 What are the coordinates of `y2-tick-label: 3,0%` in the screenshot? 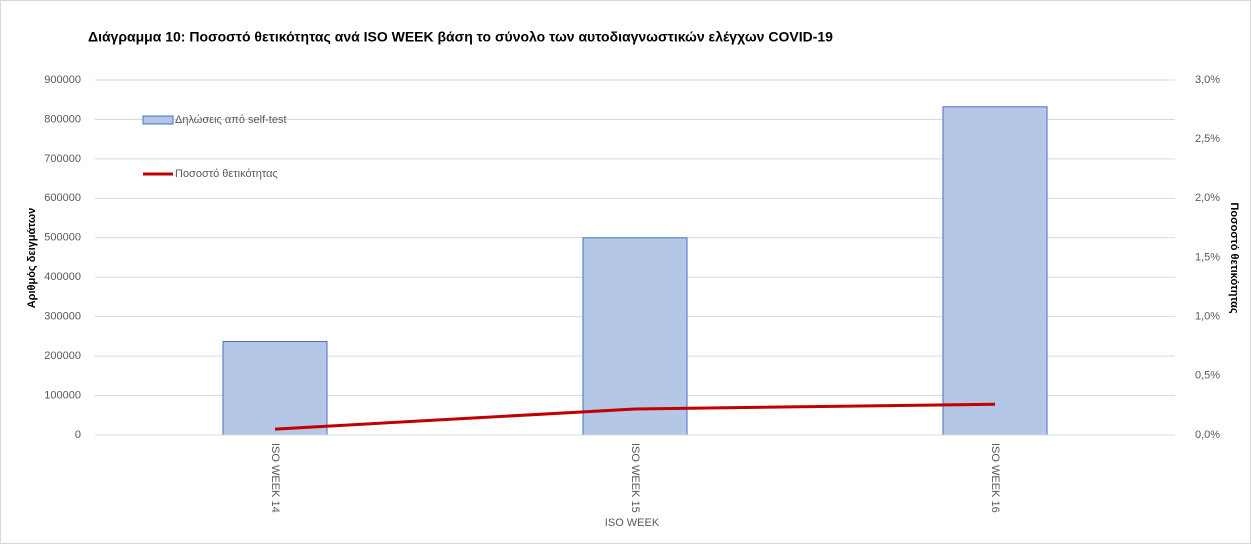 It's located at (1207, 80).